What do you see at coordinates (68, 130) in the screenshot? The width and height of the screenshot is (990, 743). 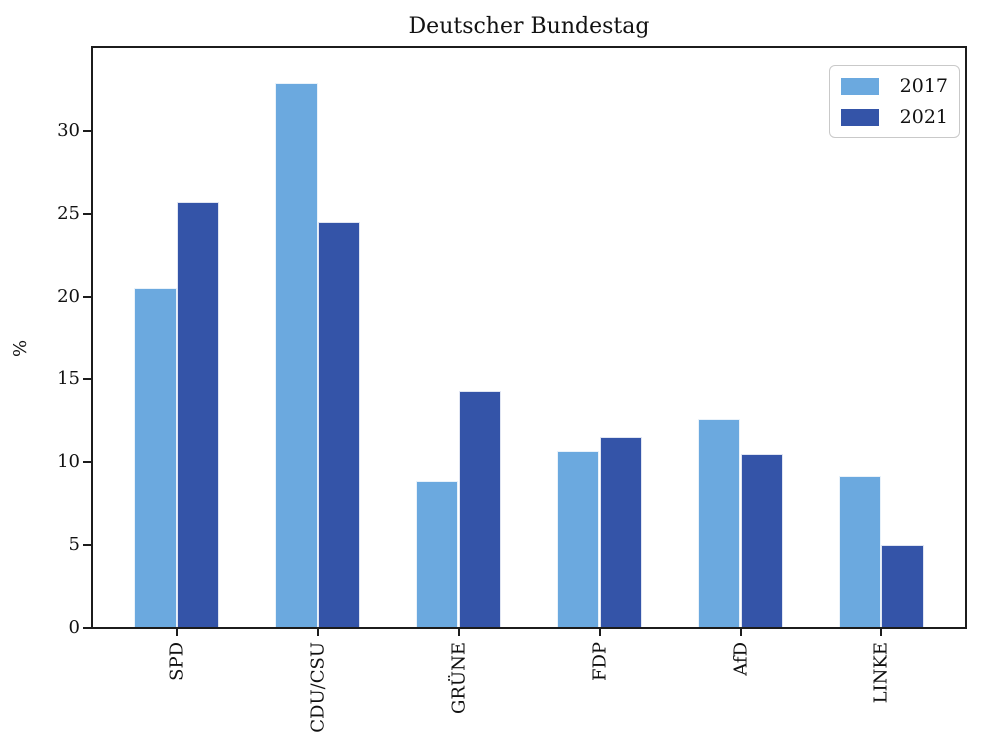 I see `y-tick-label-30: 30` at bounding box center [68, 130].